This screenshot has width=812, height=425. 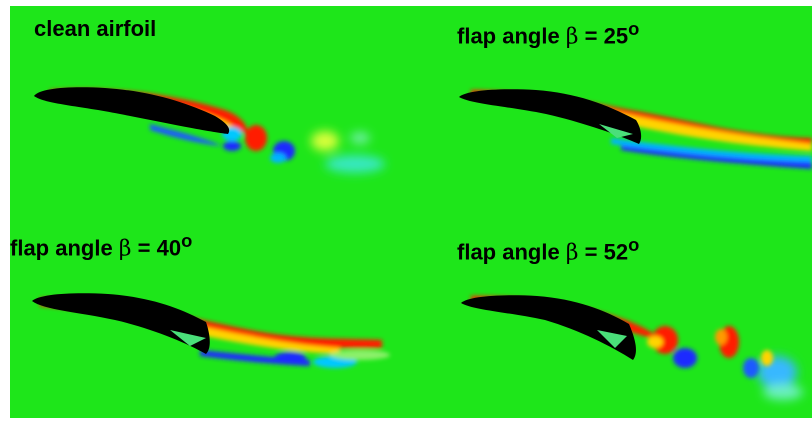 What do you see at coordinates (548, 250) in the screenshot?
I see `label-flap-52: flap angle β = 52o` at bounding box center [548, 250].